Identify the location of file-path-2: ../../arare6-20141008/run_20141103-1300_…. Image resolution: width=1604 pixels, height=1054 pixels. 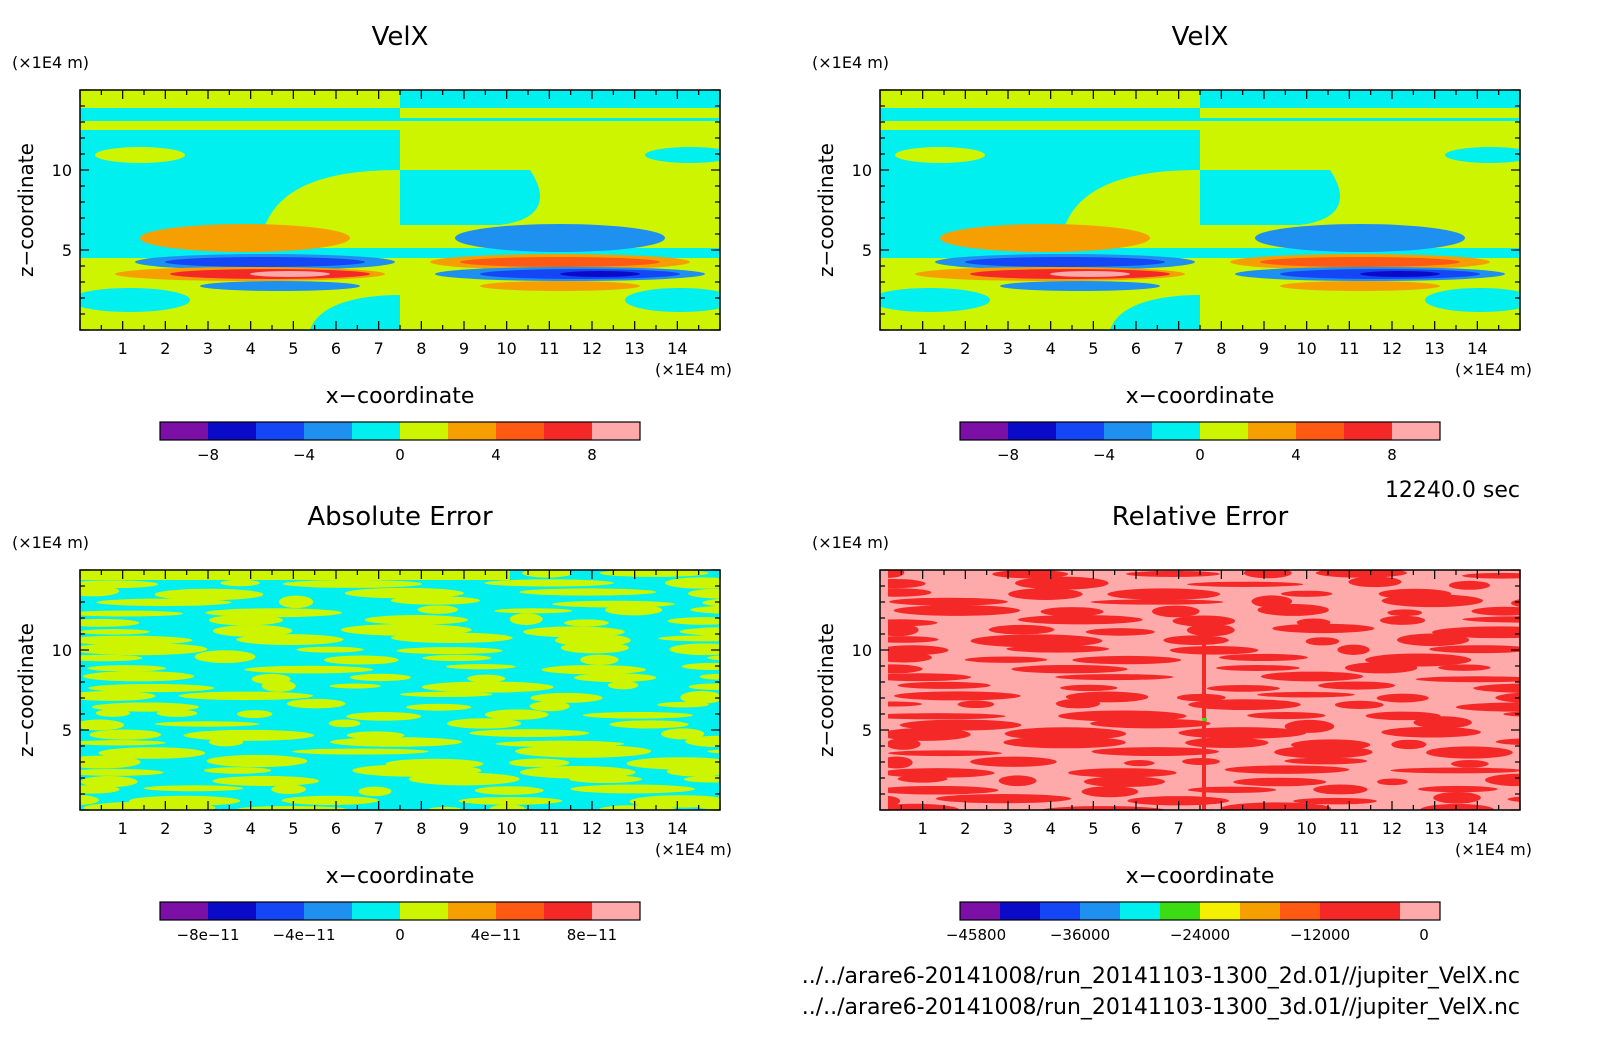
(1161, 1007).